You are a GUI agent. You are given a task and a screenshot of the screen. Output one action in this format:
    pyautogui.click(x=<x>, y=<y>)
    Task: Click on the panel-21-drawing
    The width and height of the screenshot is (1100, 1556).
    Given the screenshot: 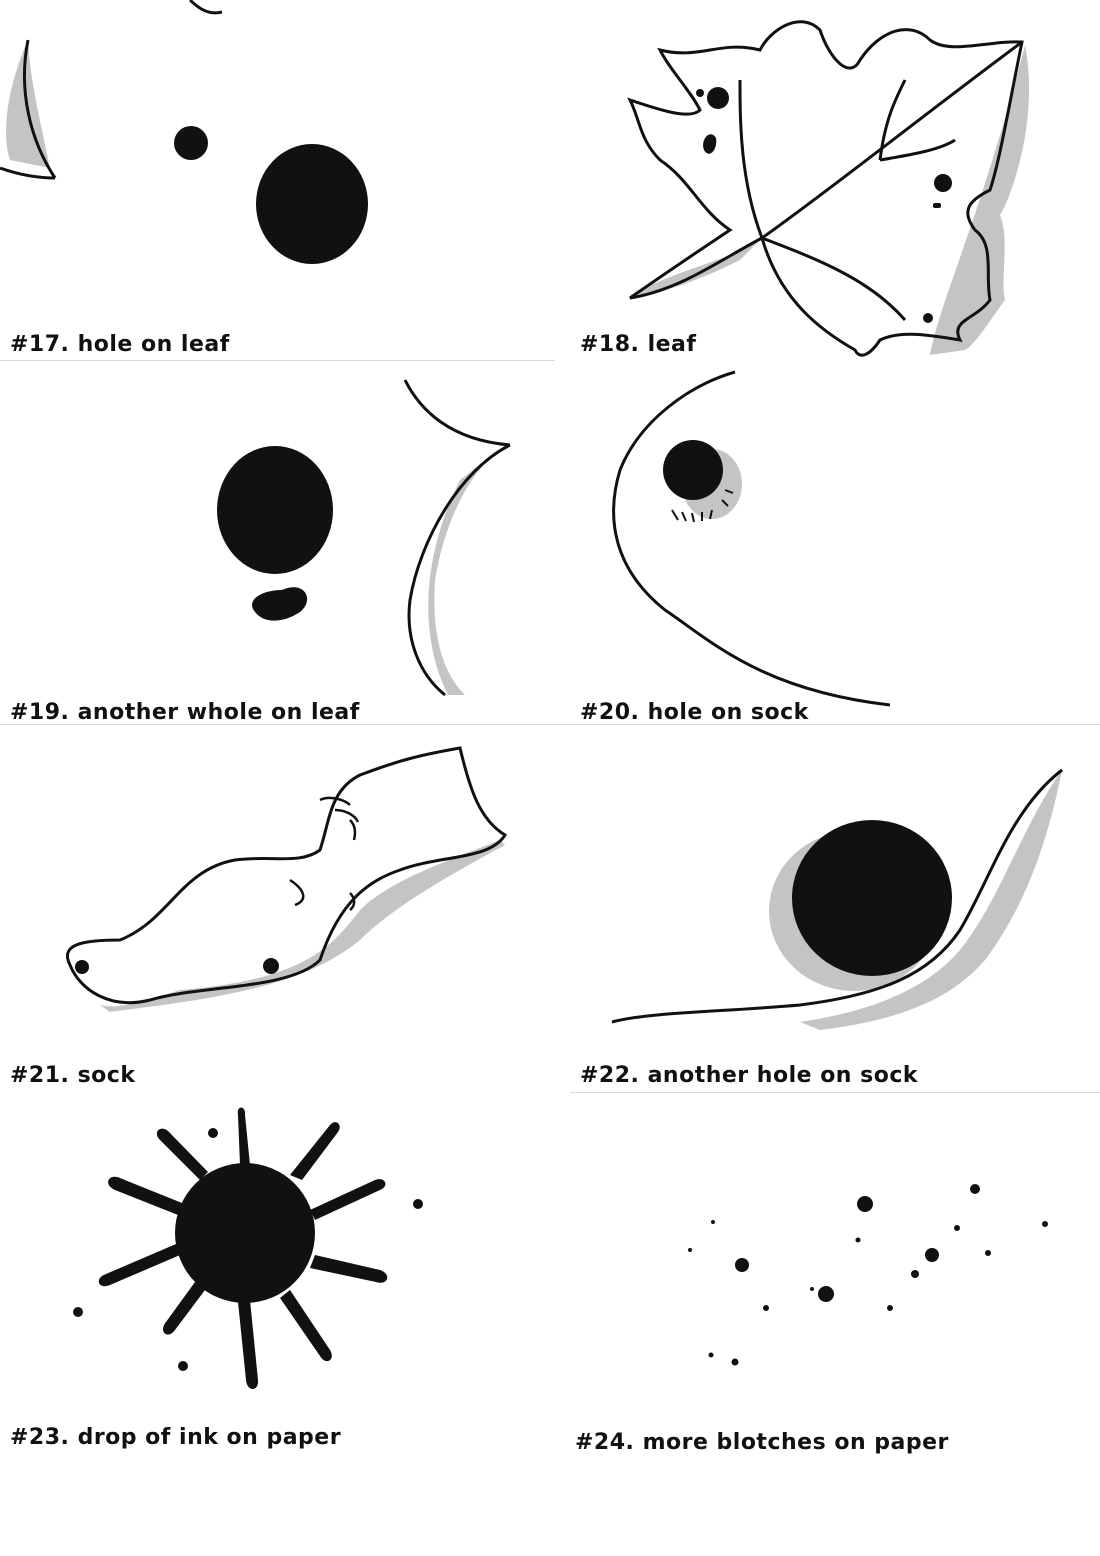 What is the action you would take?
    pyautogui.click(x=287, y=879)
    